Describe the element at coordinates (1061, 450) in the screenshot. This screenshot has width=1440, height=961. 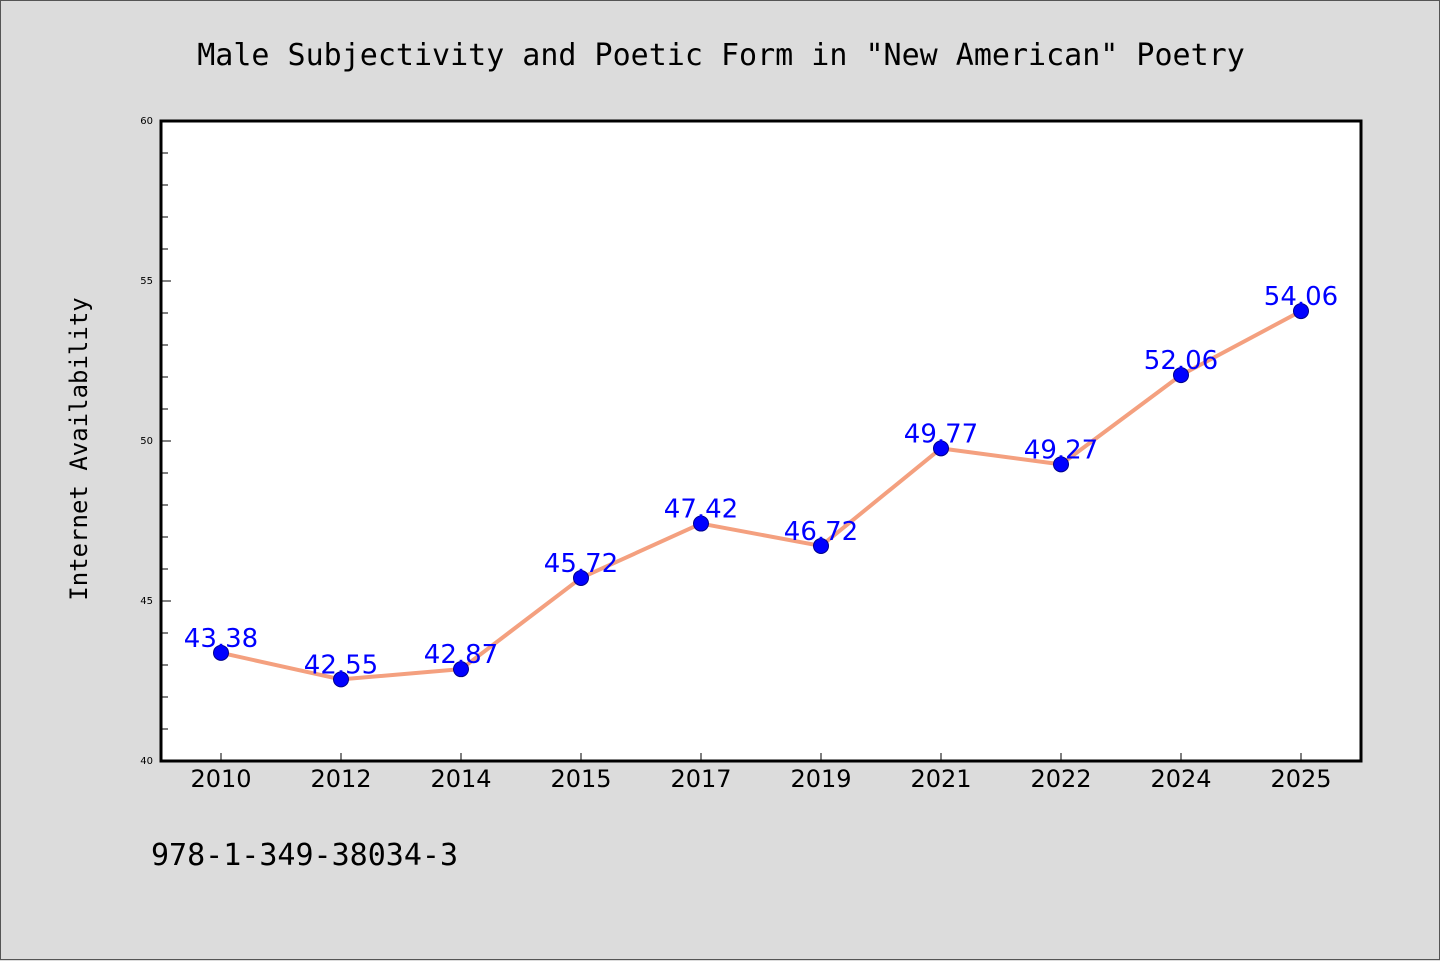
I see `data-label: 49.27` at that location.